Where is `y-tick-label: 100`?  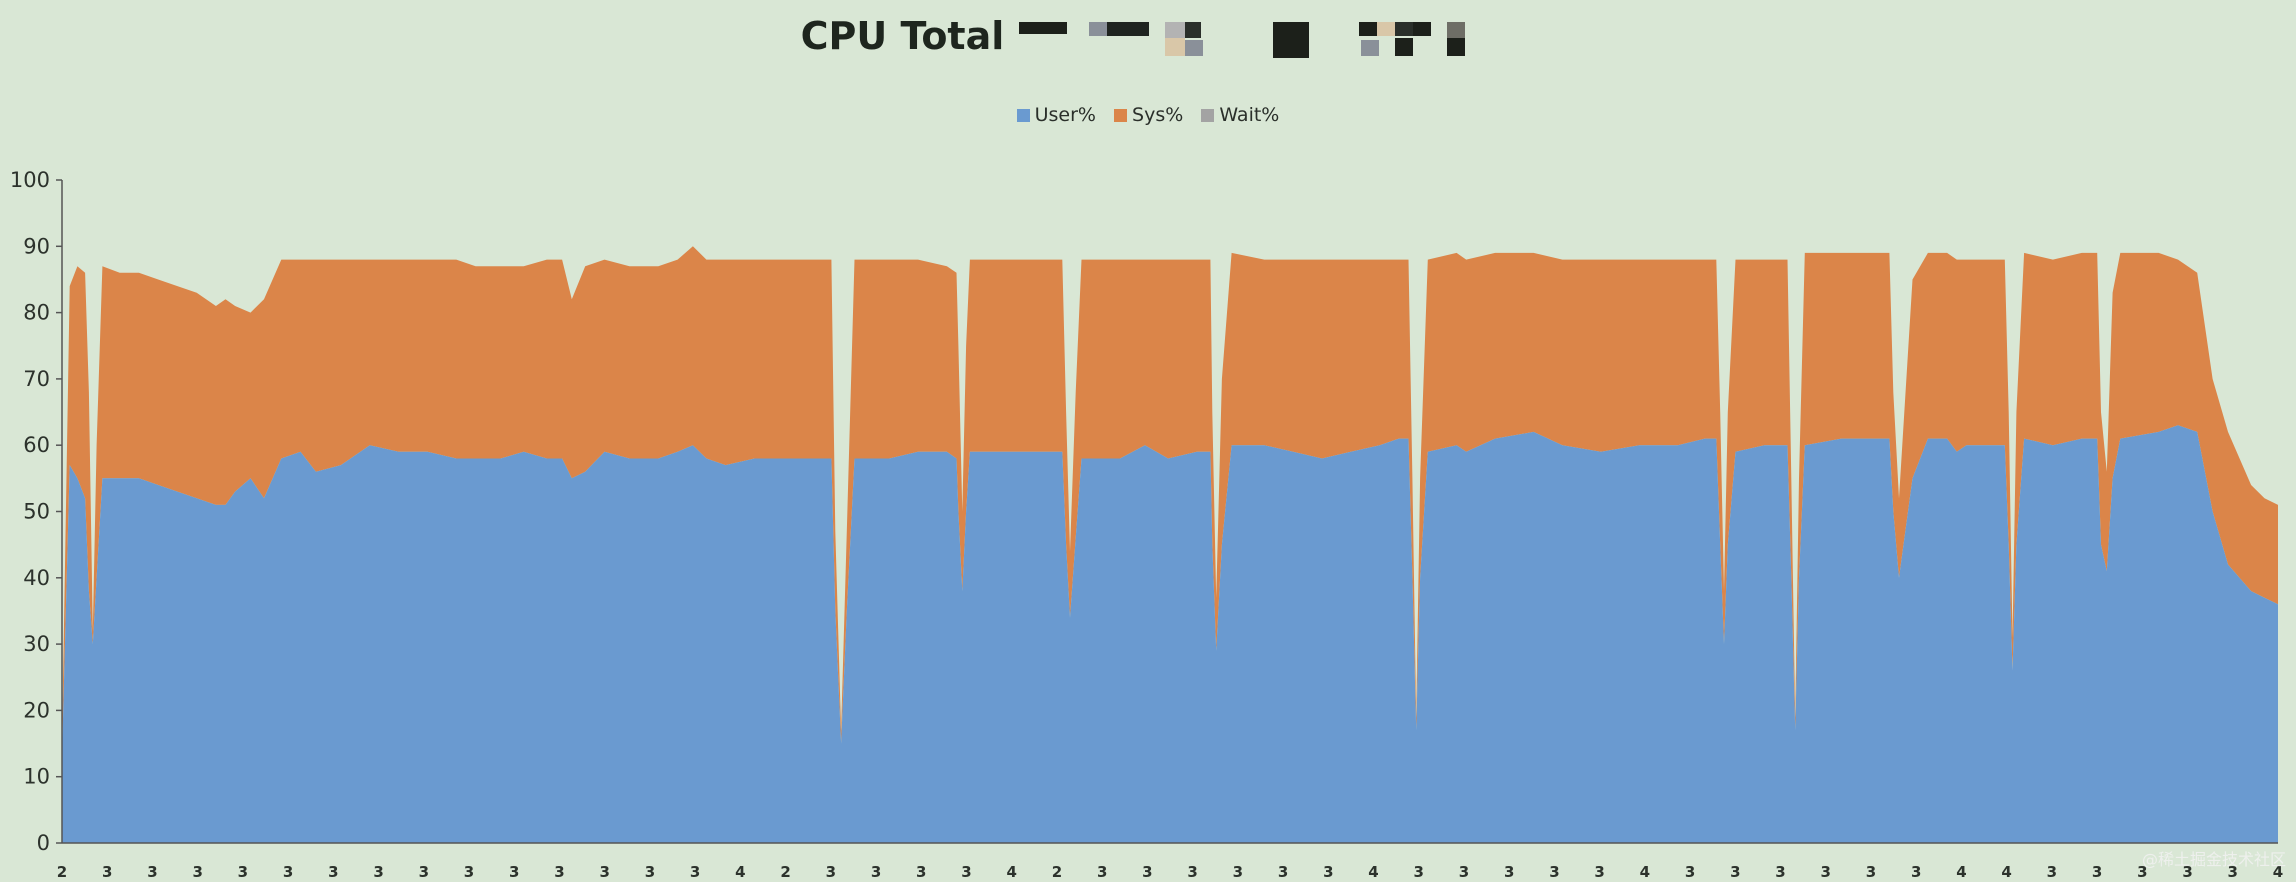
y-tick-label: 100 is located at coordinates (30, 180).